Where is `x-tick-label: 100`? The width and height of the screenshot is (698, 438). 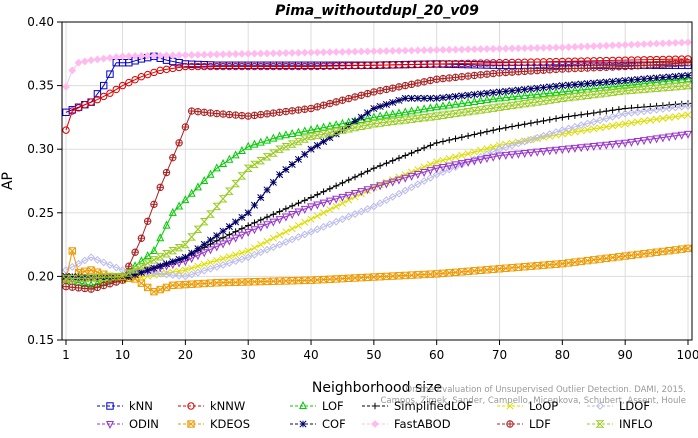
x-tick-label: 100 is located at coordinates (687, 355).